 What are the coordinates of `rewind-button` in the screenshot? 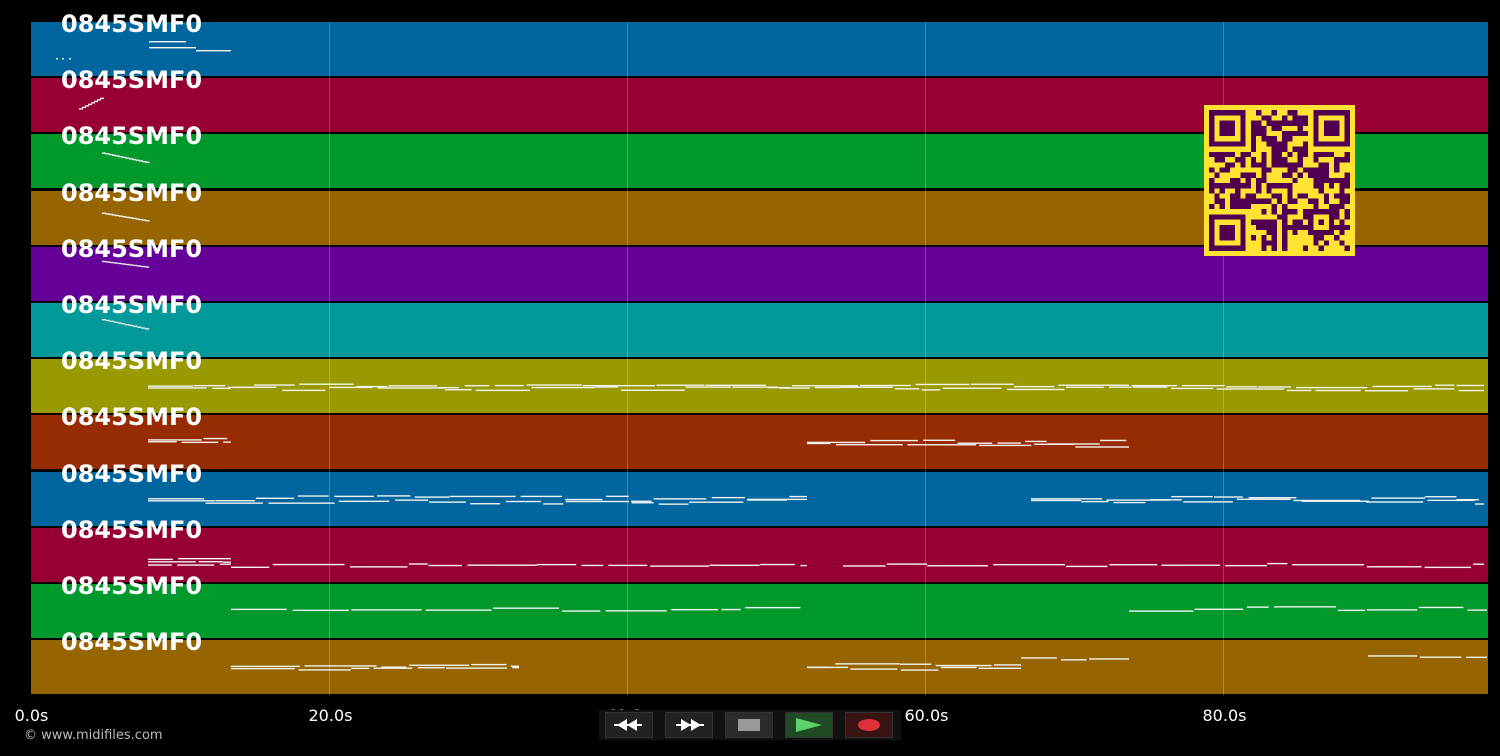 It's located at (629, 725).